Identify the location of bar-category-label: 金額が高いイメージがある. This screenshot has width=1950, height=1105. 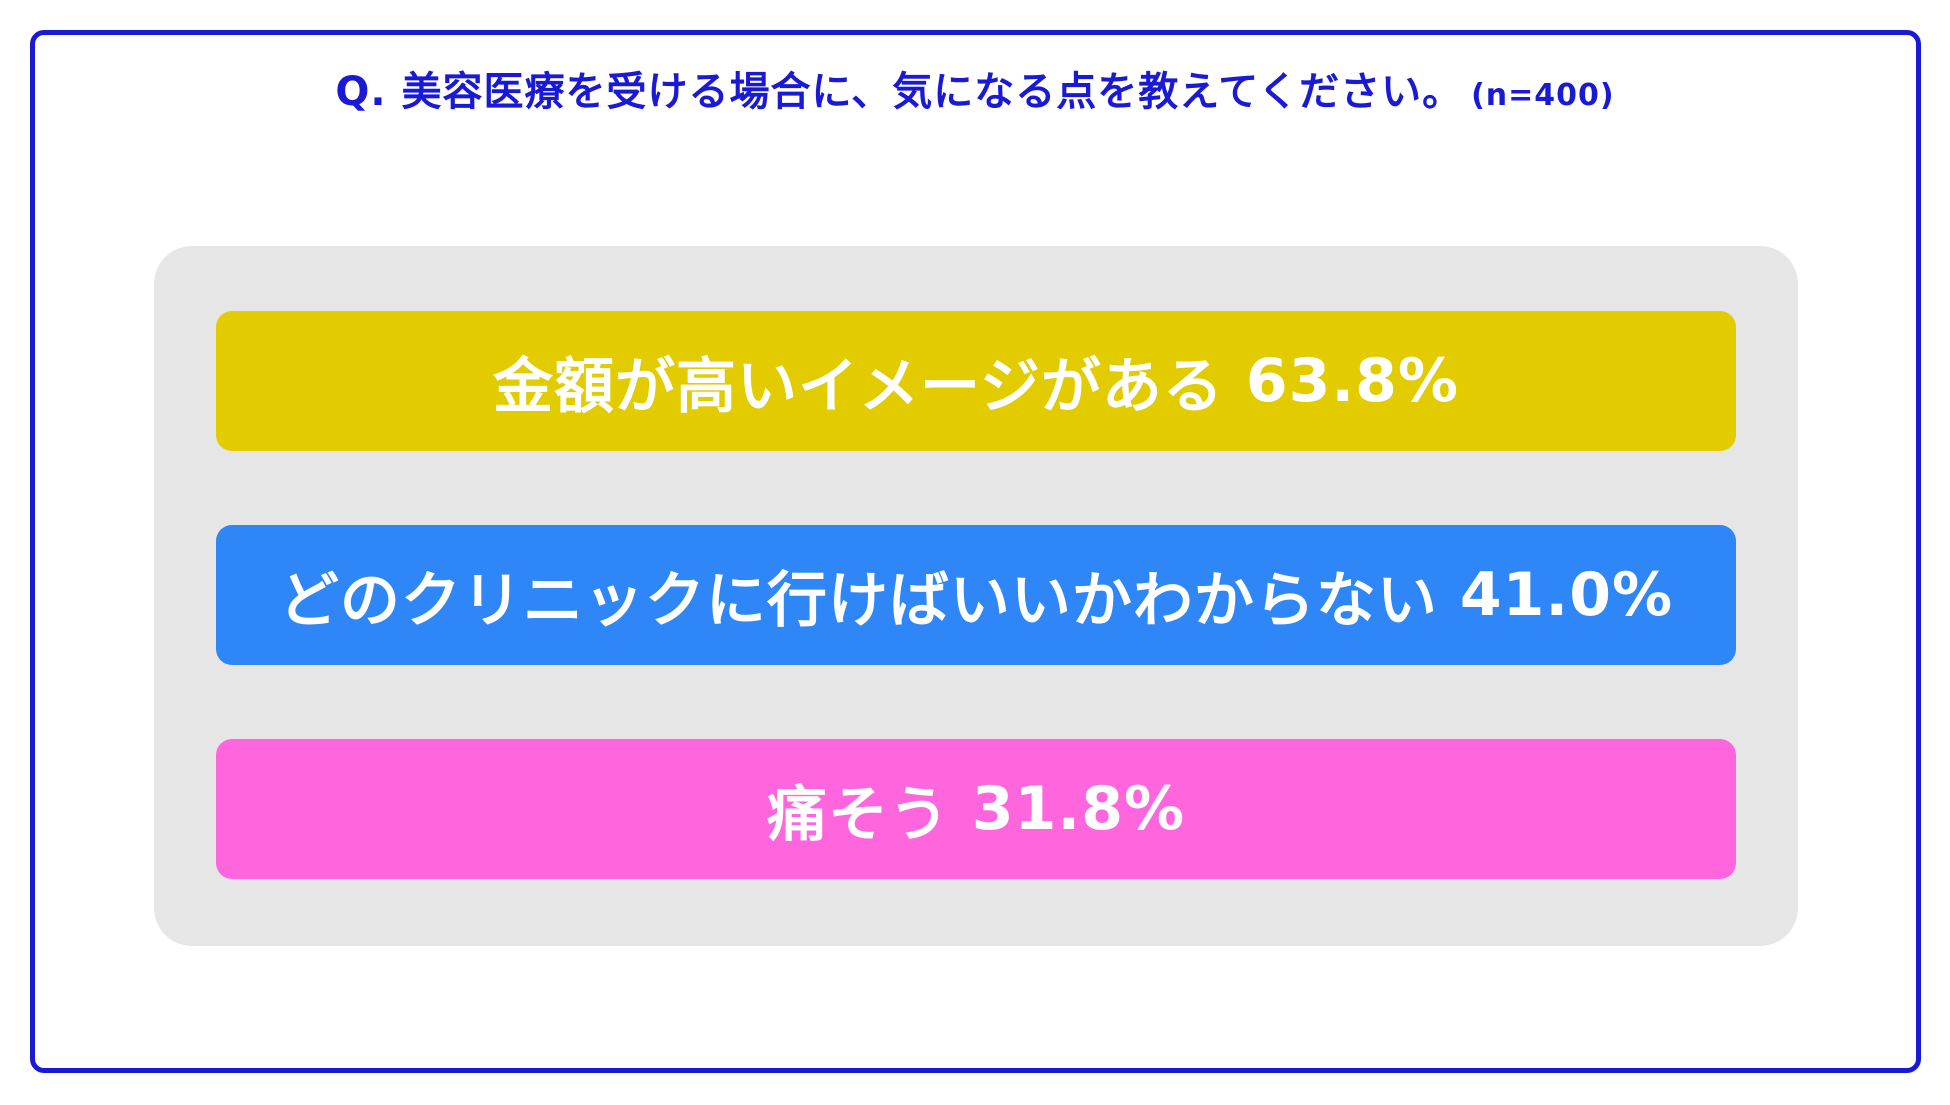
(858, 386).